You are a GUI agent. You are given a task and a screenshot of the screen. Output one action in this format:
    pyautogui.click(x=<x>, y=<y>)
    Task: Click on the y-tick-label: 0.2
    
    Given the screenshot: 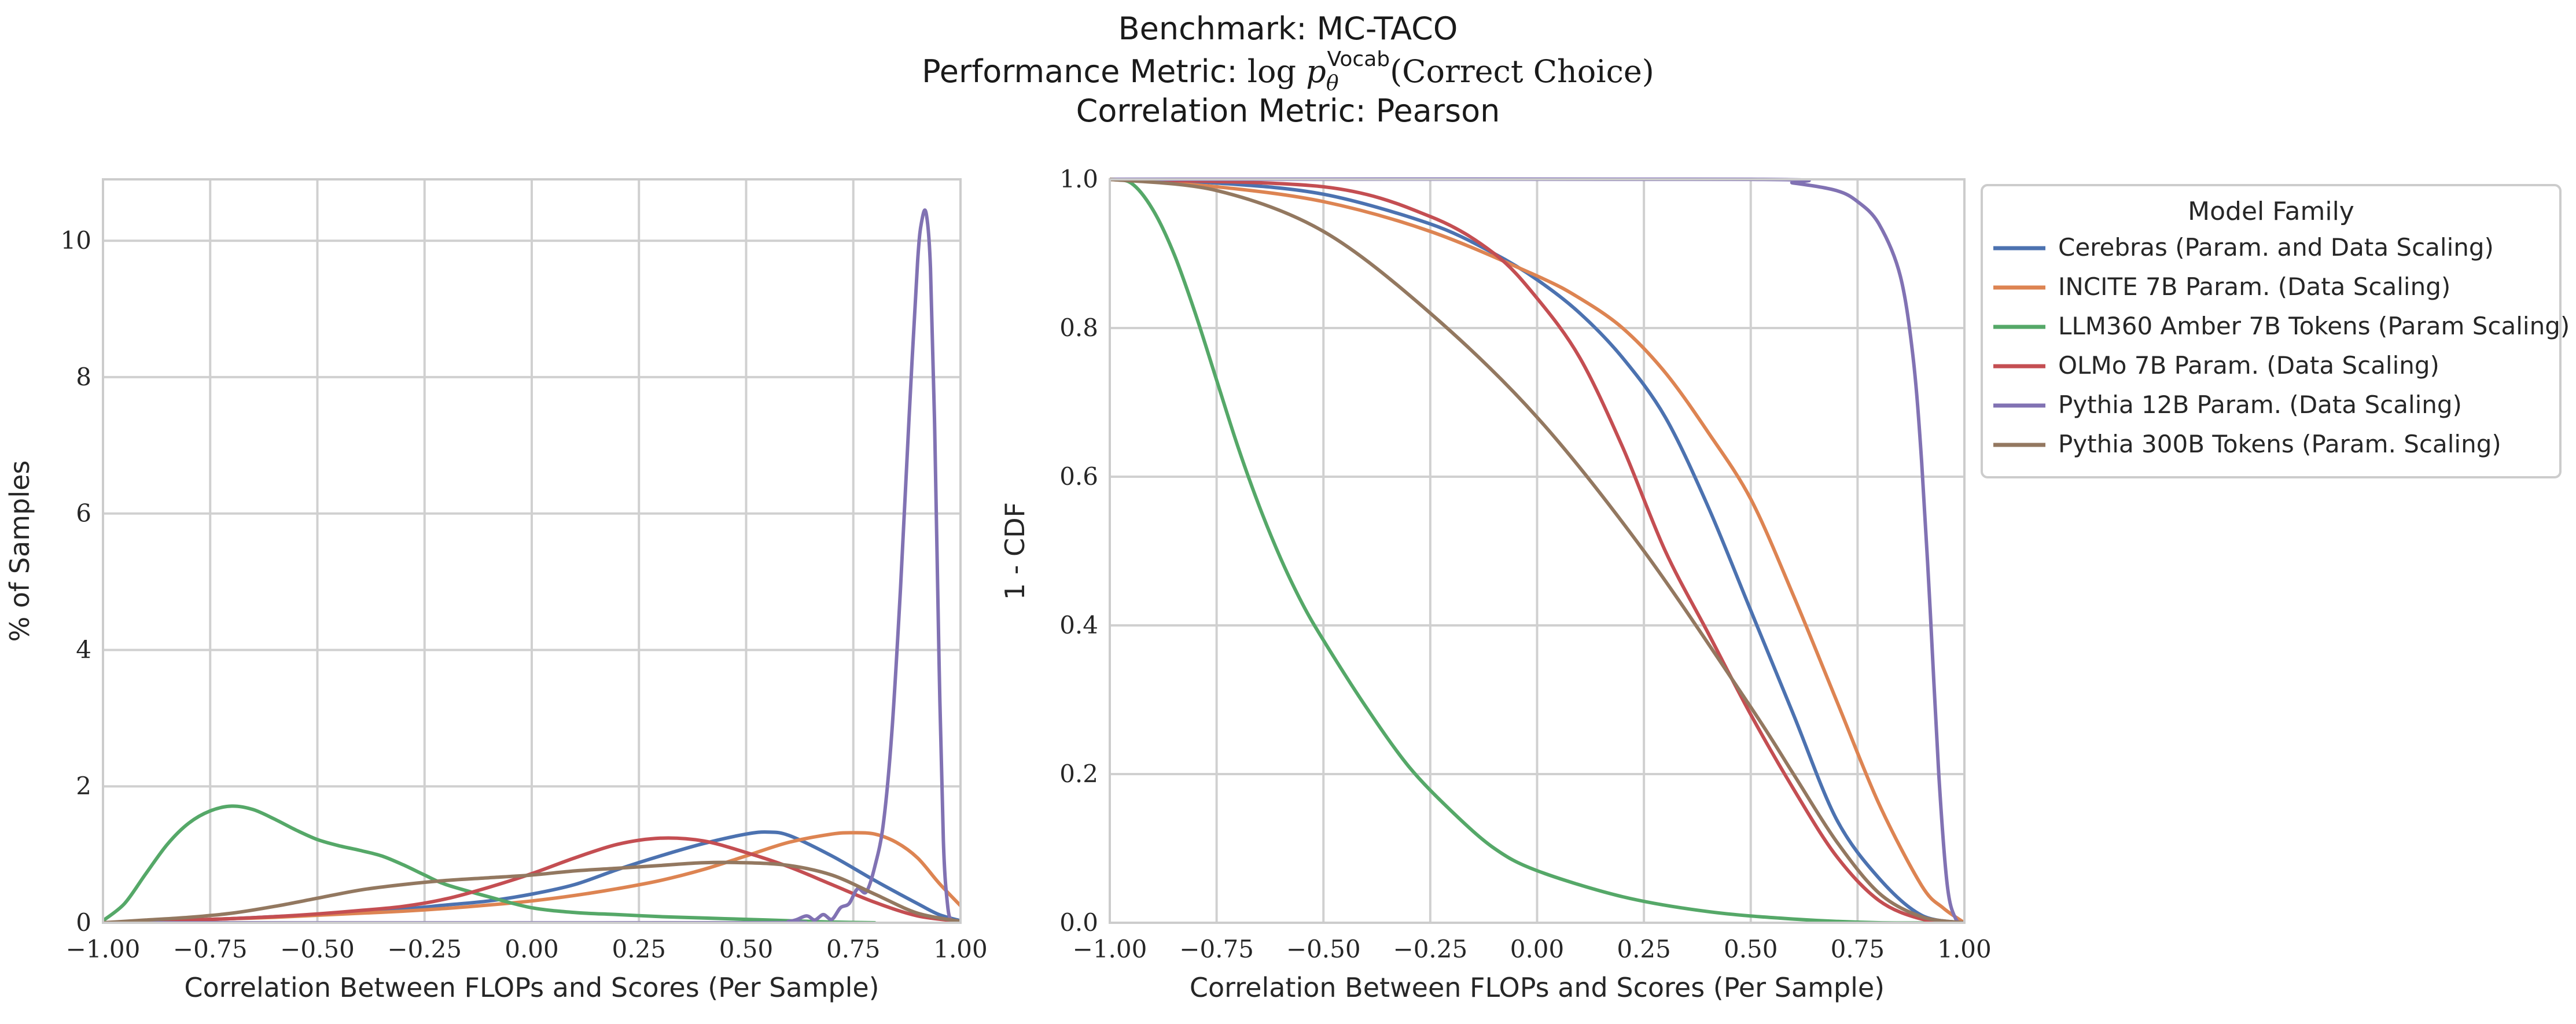 What is the action you would take?
    pyautogui.click(x=1078, y=774)
    